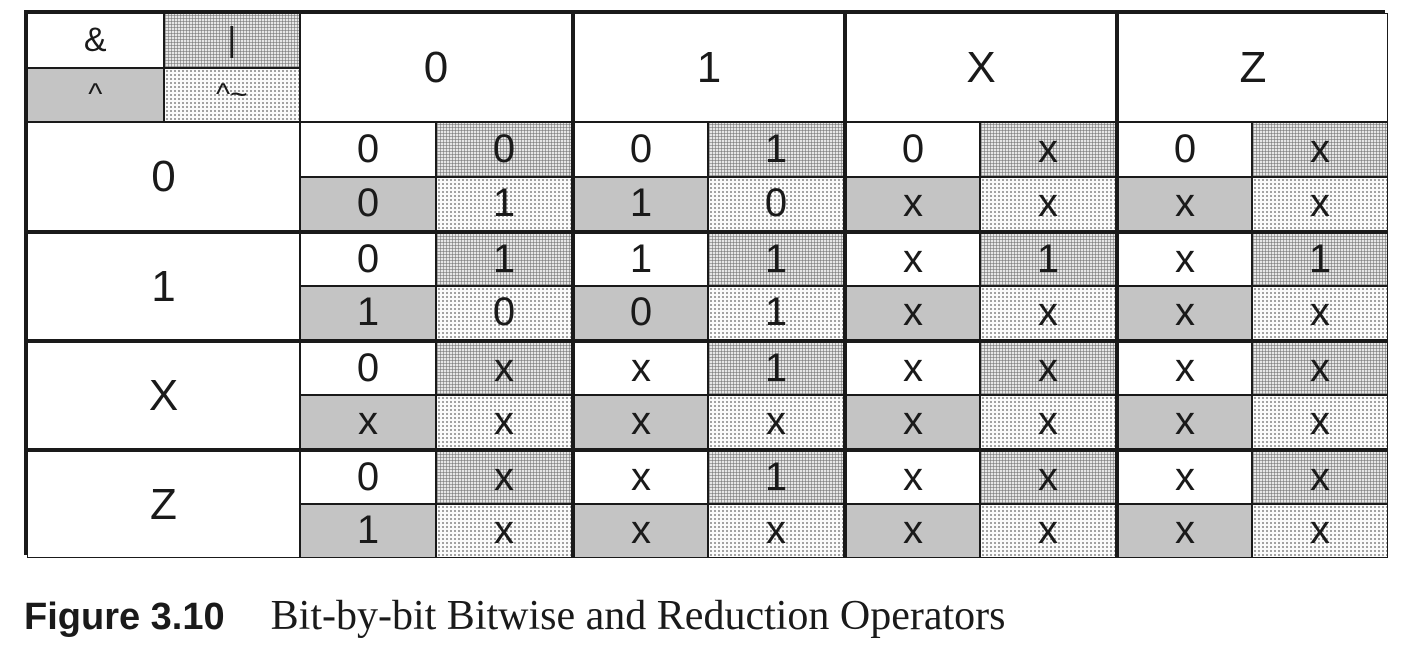 This screenshot has width=1409, height=652. I want to click on row-header-text: 1, so click(163, 286).